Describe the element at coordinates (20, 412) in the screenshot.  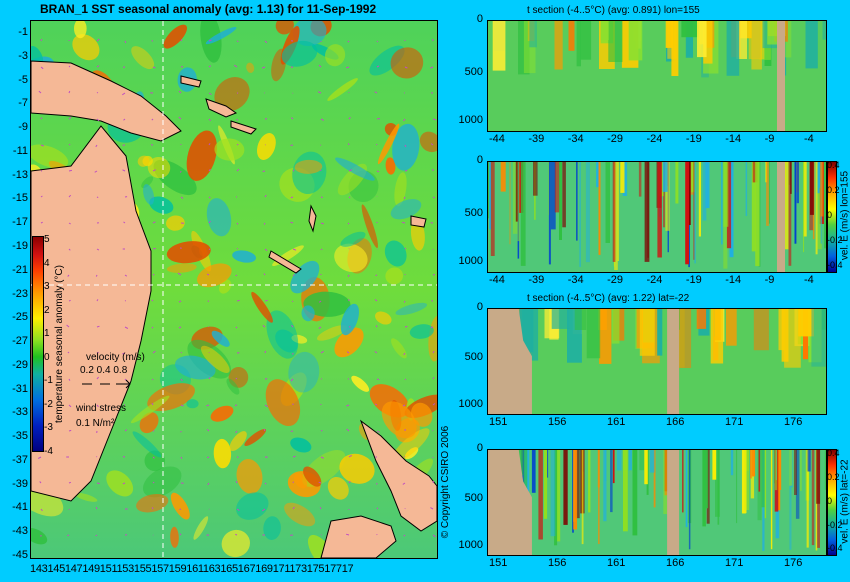
I see `latitude-tick-label: -33` at that location.